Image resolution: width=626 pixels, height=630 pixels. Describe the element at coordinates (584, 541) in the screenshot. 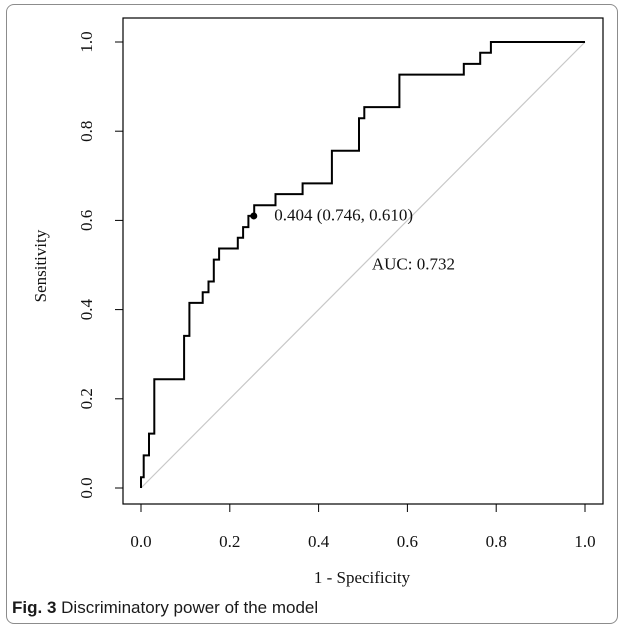

I see `x-tick-label: 1.0` at that location.